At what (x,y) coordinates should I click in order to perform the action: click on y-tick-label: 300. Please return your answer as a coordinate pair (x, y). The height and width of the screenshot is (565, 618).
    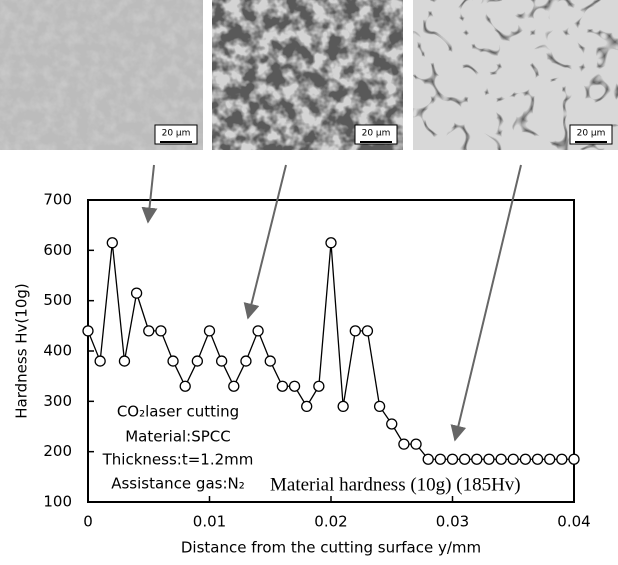
    Looking at the image, I should click on (57, 401).